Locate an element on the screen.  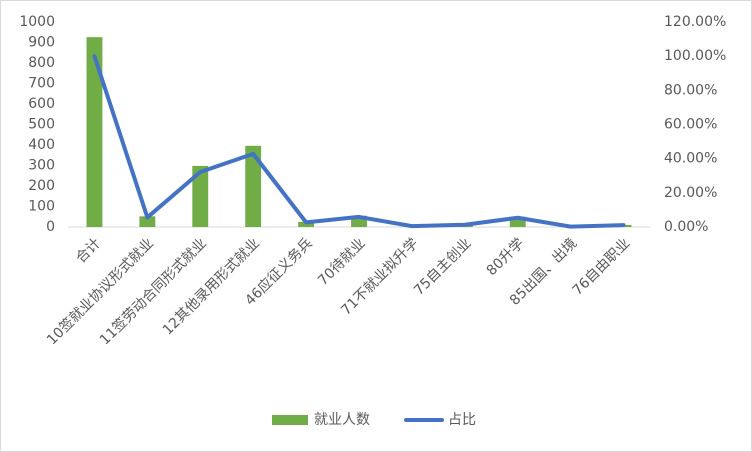
y2-tick-label: 20.00% is located at coordinates (690, 193).